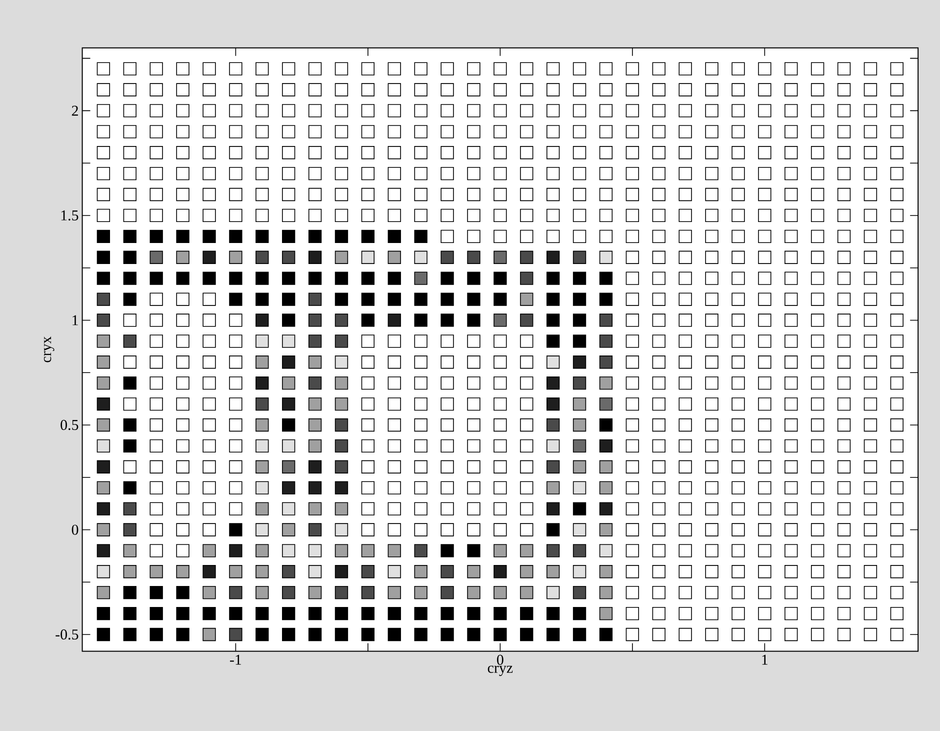  I want to click on y-tick-label: 1.5, so click(69, 215).